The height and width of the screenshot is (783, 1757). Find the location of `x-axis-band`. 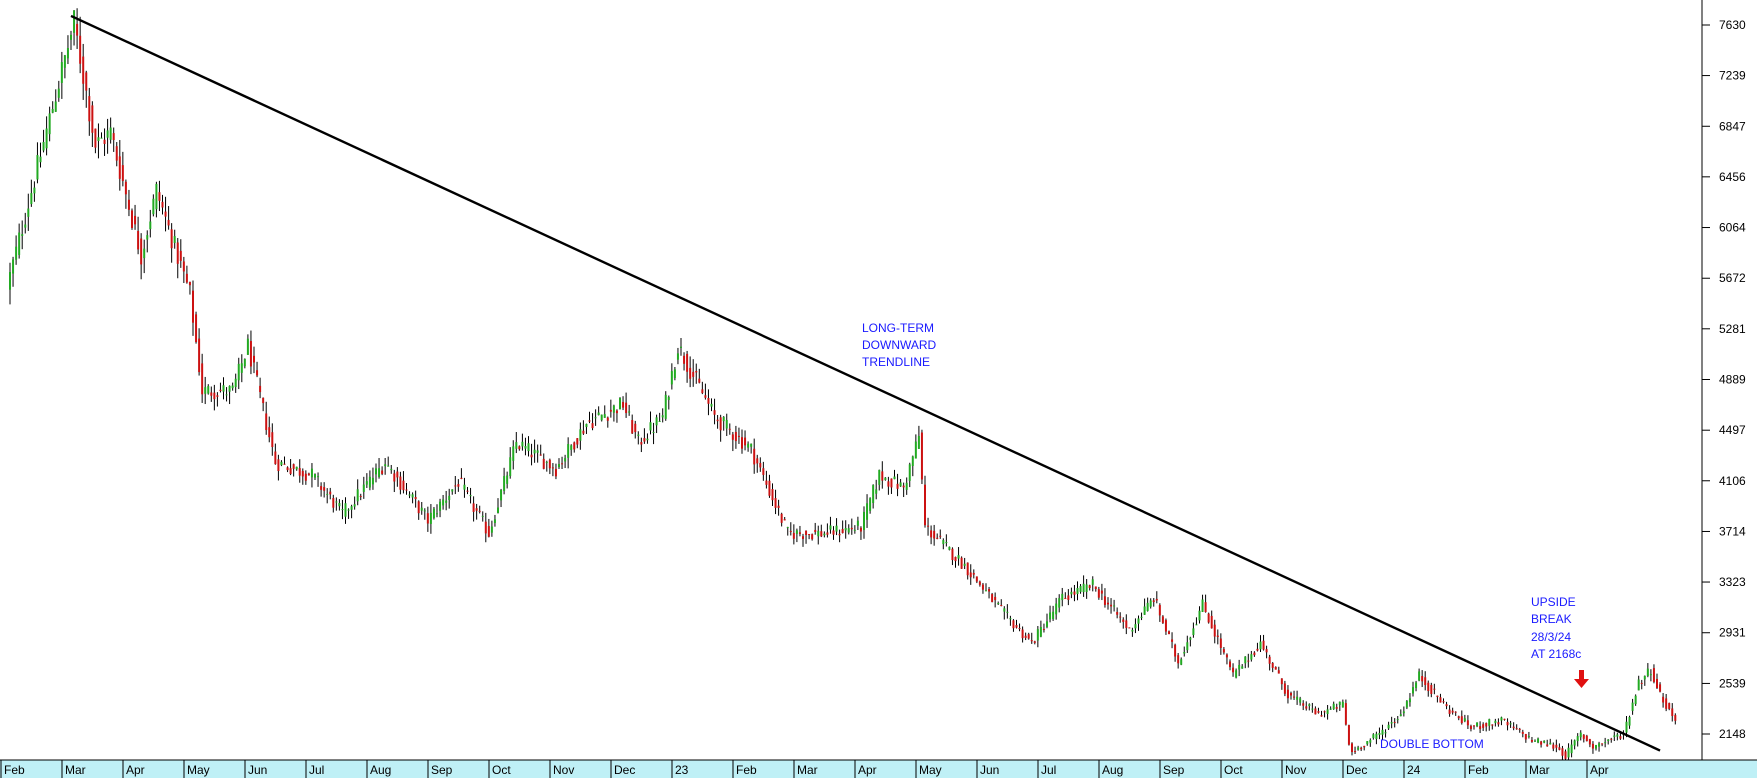

x-axis-band is located at coordinates (878, 769).